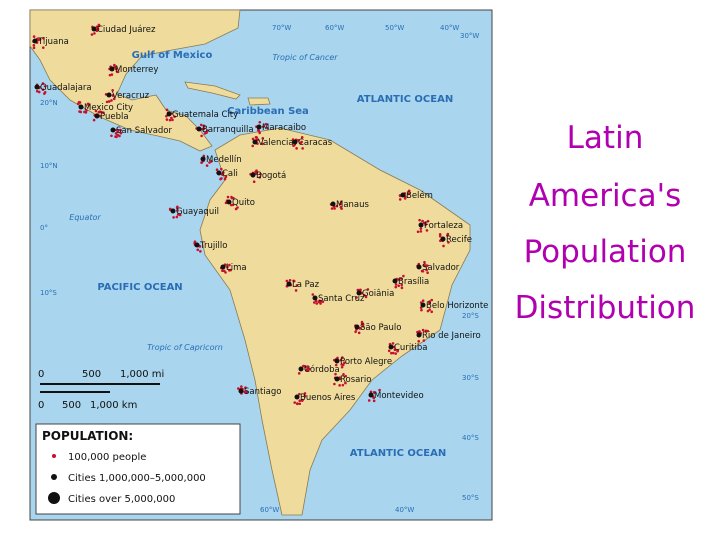 Image resolution: width=720 pixels, height=540 pixels. What do you see at coordinates (470, 378) in the screenshot?
I see `graticule-label: 30°S` at bounding box center [470, 378].